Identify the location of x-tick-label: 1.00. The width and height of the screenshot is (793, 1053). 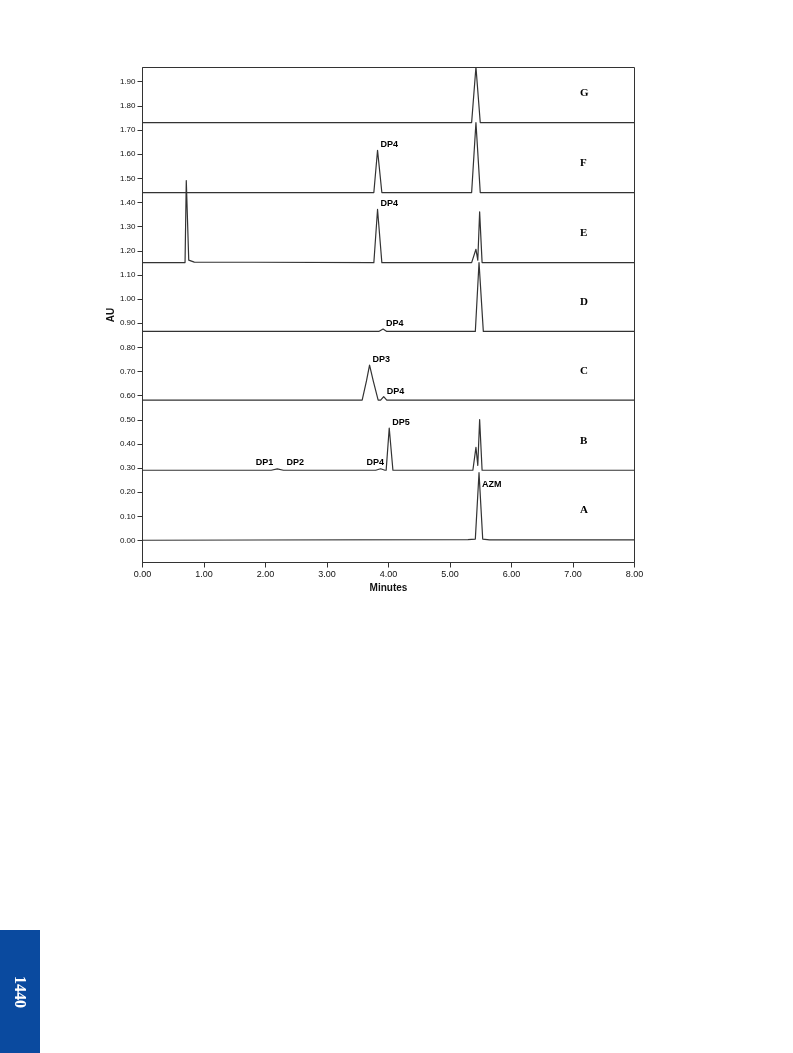
(204, 573).